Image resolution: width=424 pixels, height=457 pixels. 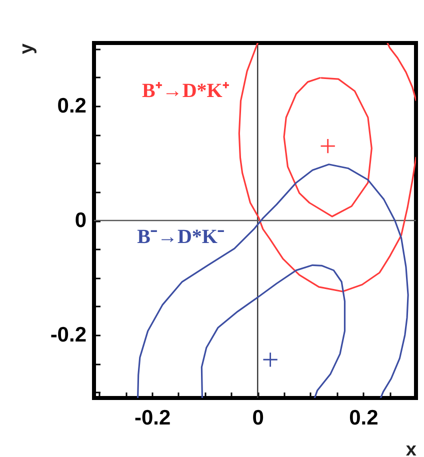 What do you see at coordinates (152, 418) in the screenshot?
I see `x-tick-label: -0.2` at bounding box center [152, 418].